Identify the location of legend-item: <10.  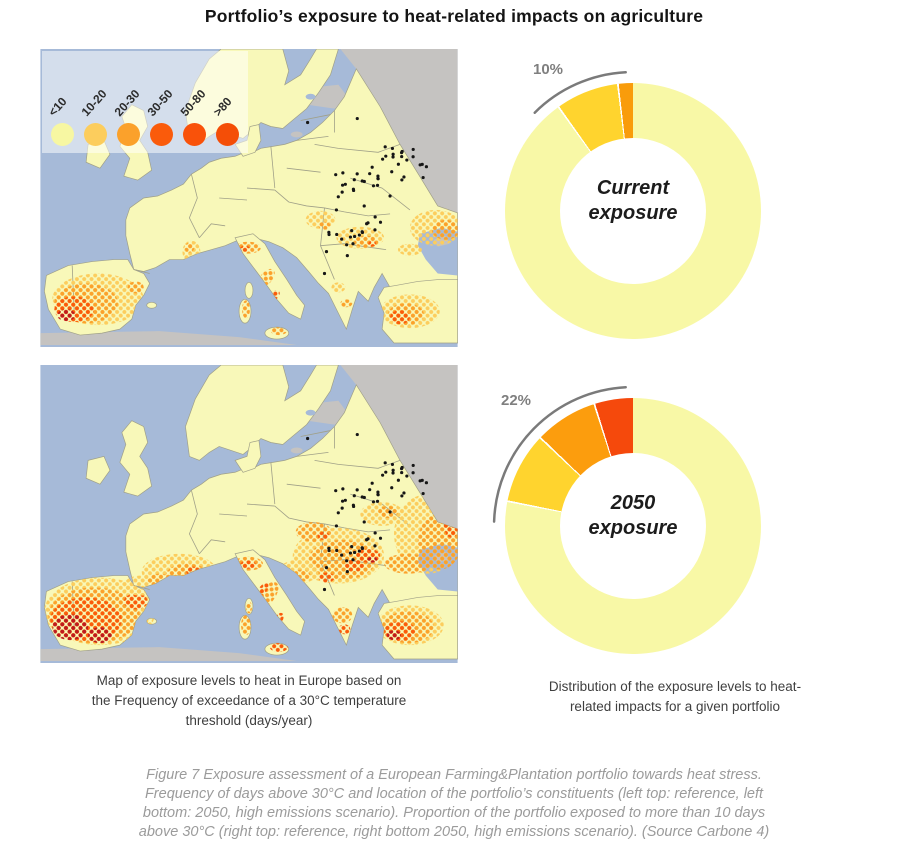
(60, 116).